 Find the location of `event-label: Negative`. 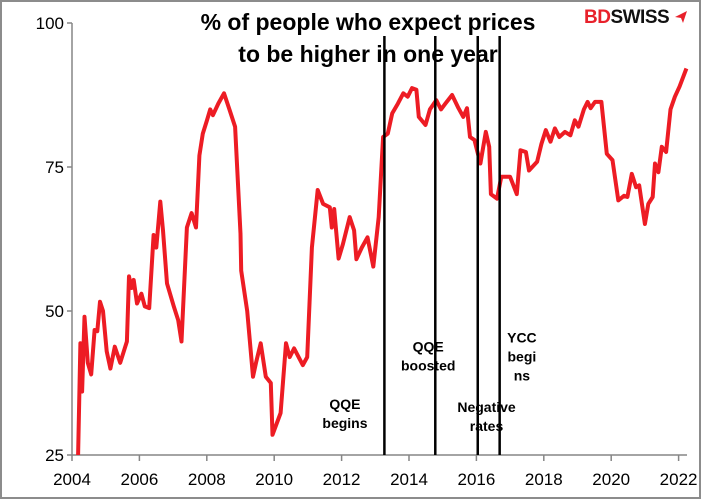

event-label: Negative is located at coordinates (486, 407).